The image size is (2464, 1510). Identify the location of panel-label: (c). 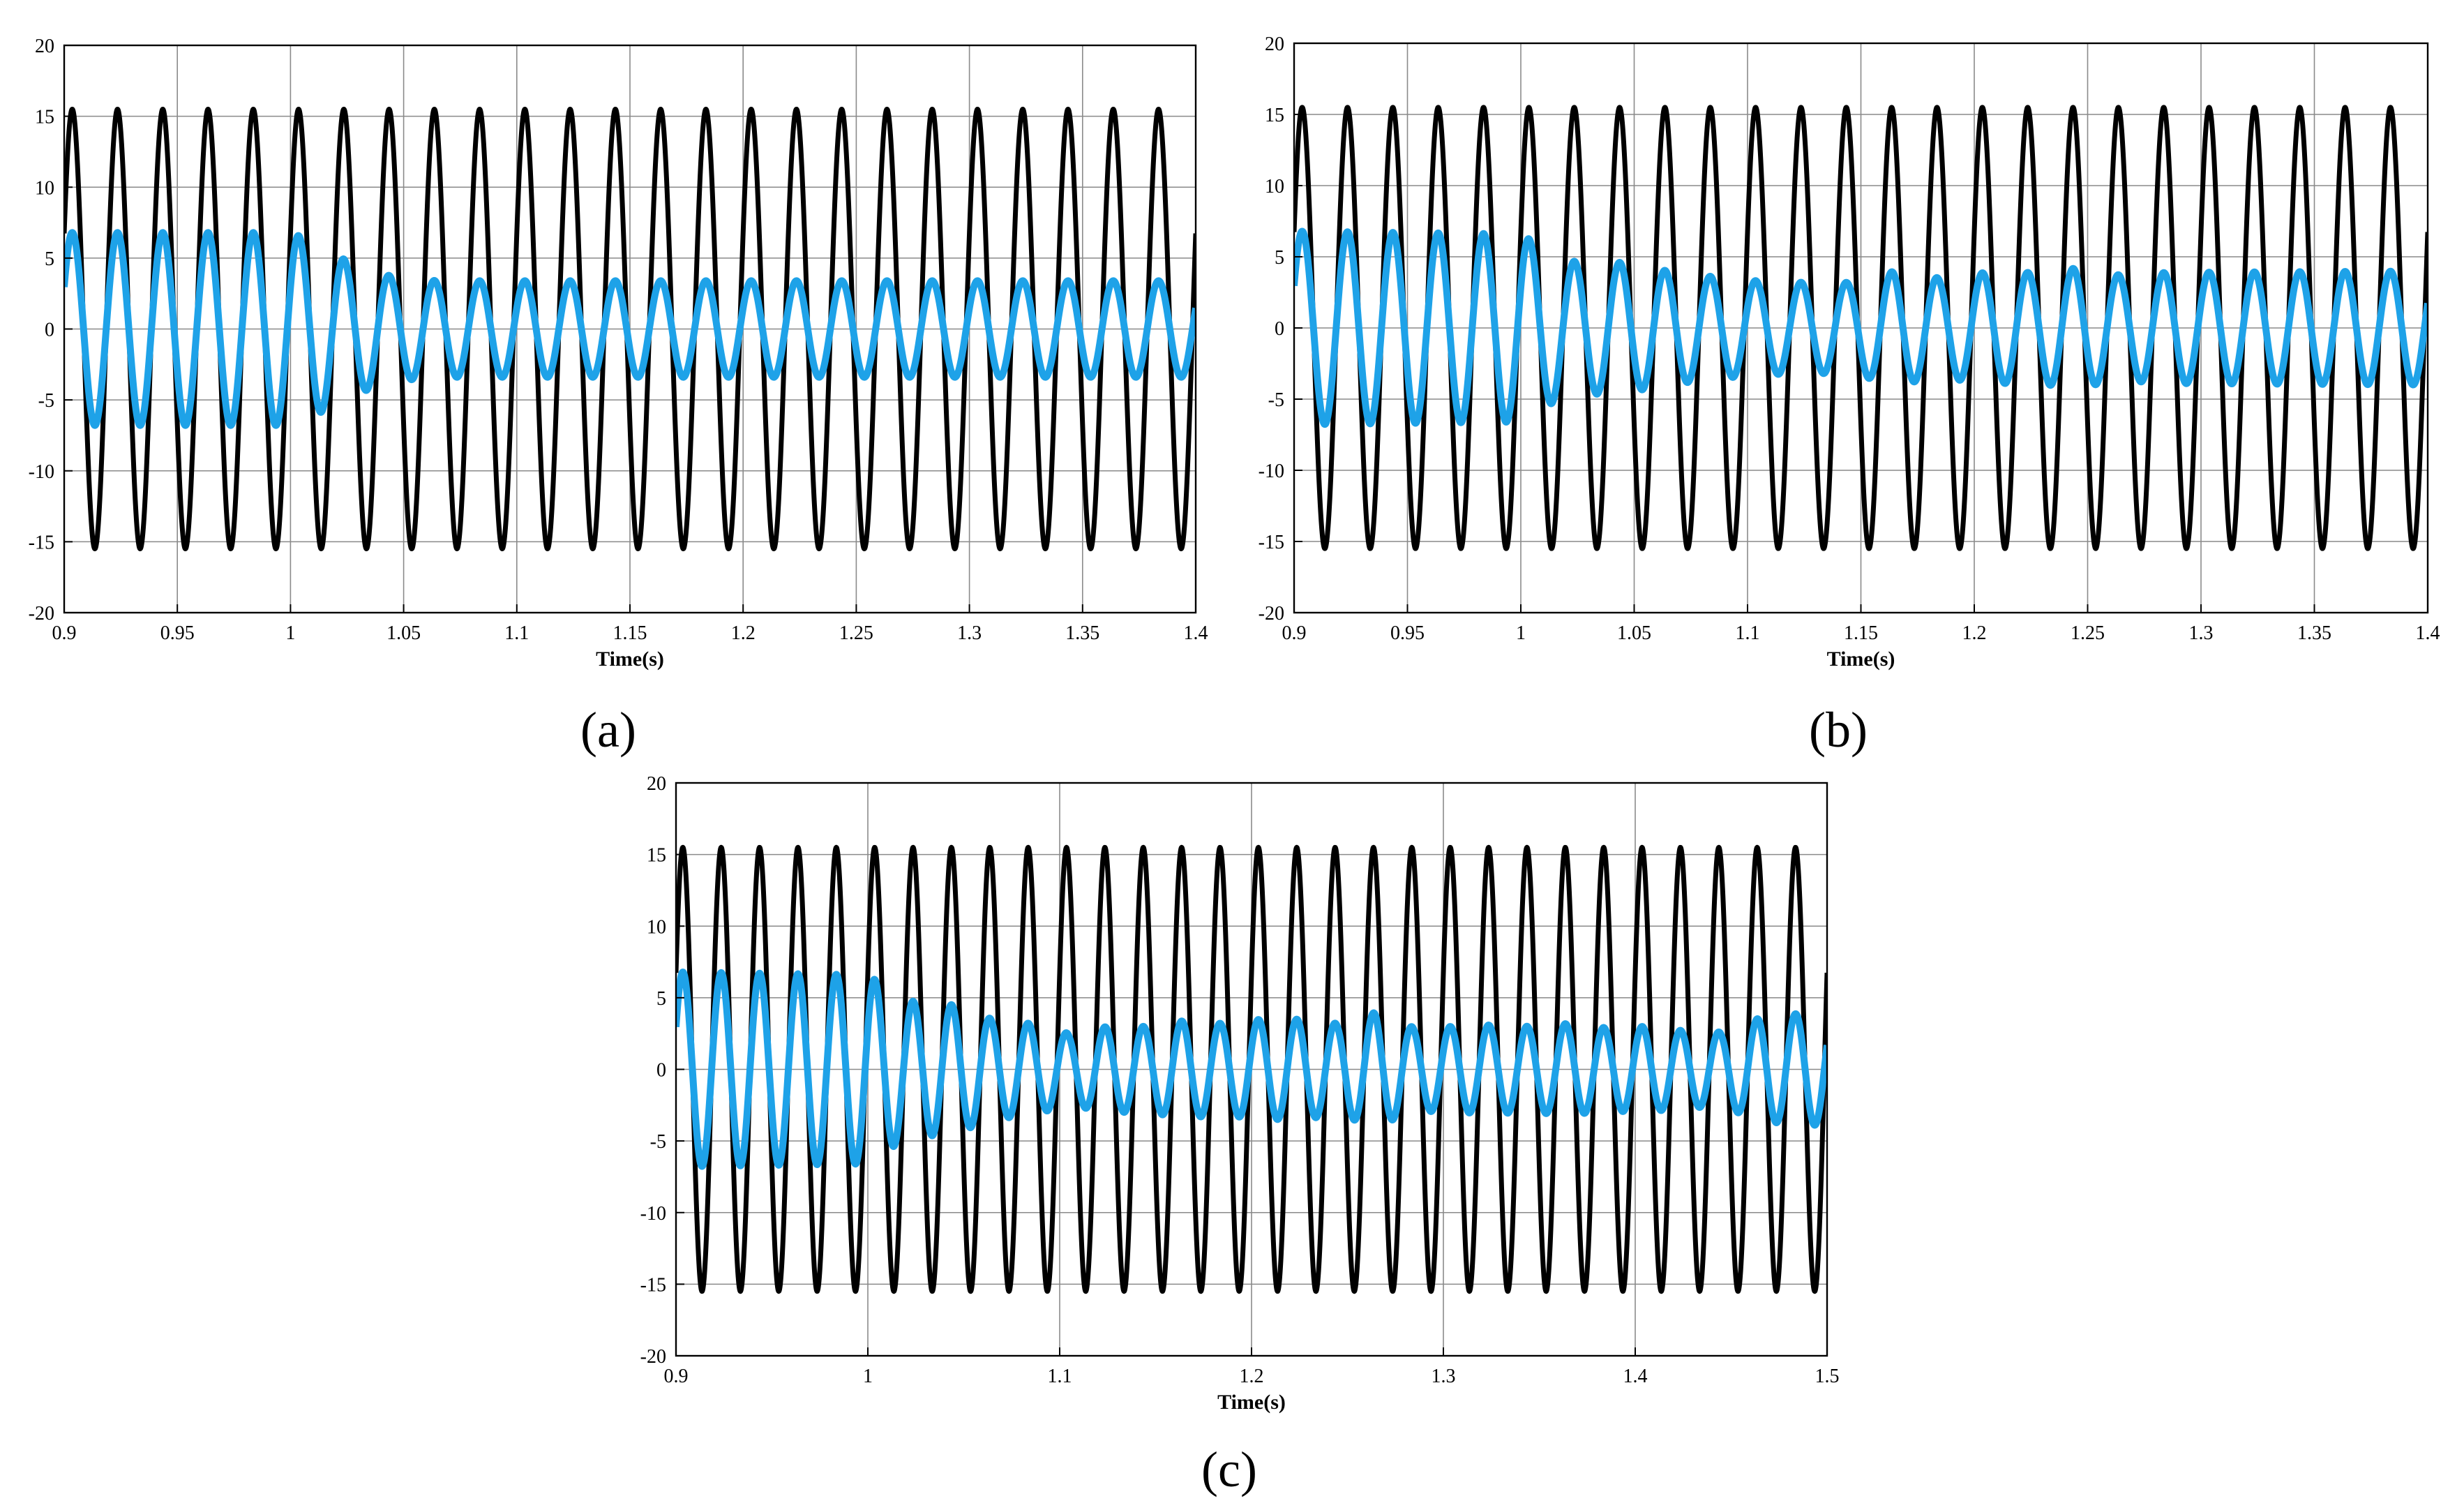
(1229, 1469).